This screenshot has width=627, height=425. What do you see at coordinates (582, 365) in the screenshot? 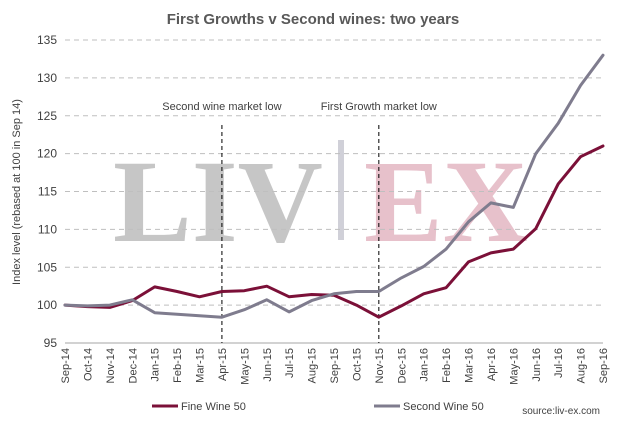
I see `x-tick-label-aug-16: Aug-16` at bounding box center [582, 365].